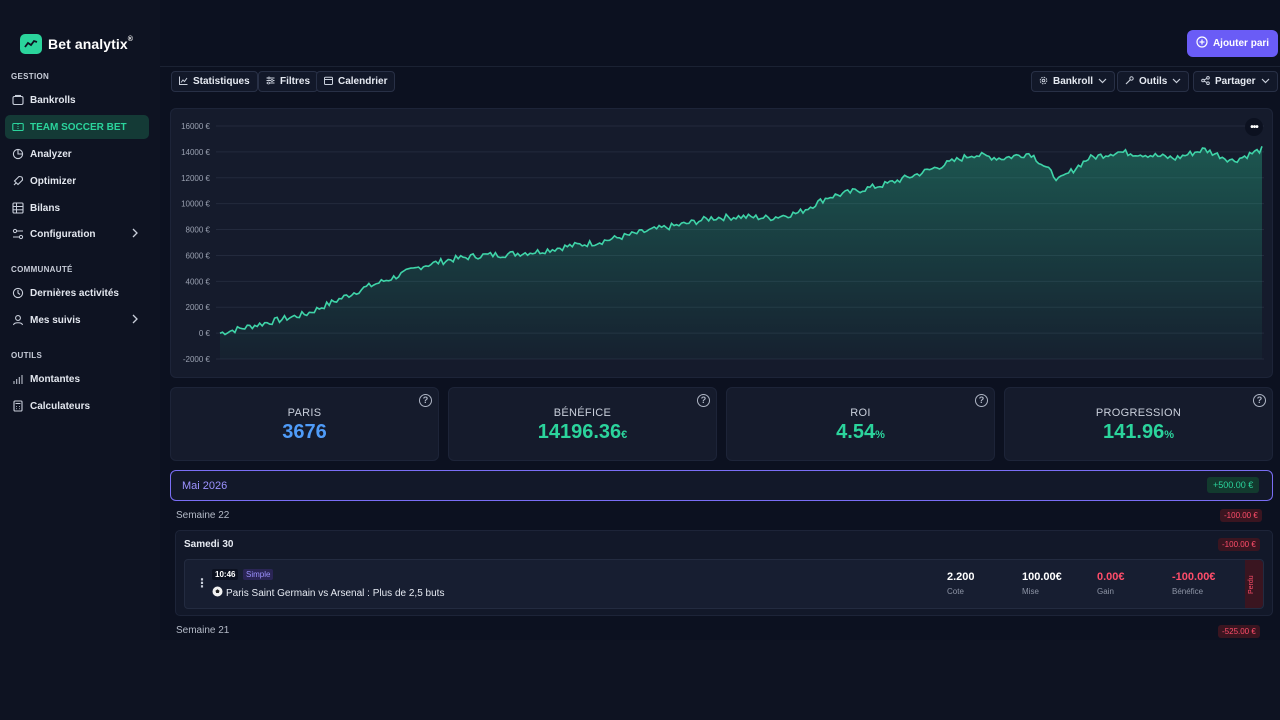 The image size is (1280, 720). I want to click on sidebar-item-dernieres-activites: Dernières activités, so click(77, 293).